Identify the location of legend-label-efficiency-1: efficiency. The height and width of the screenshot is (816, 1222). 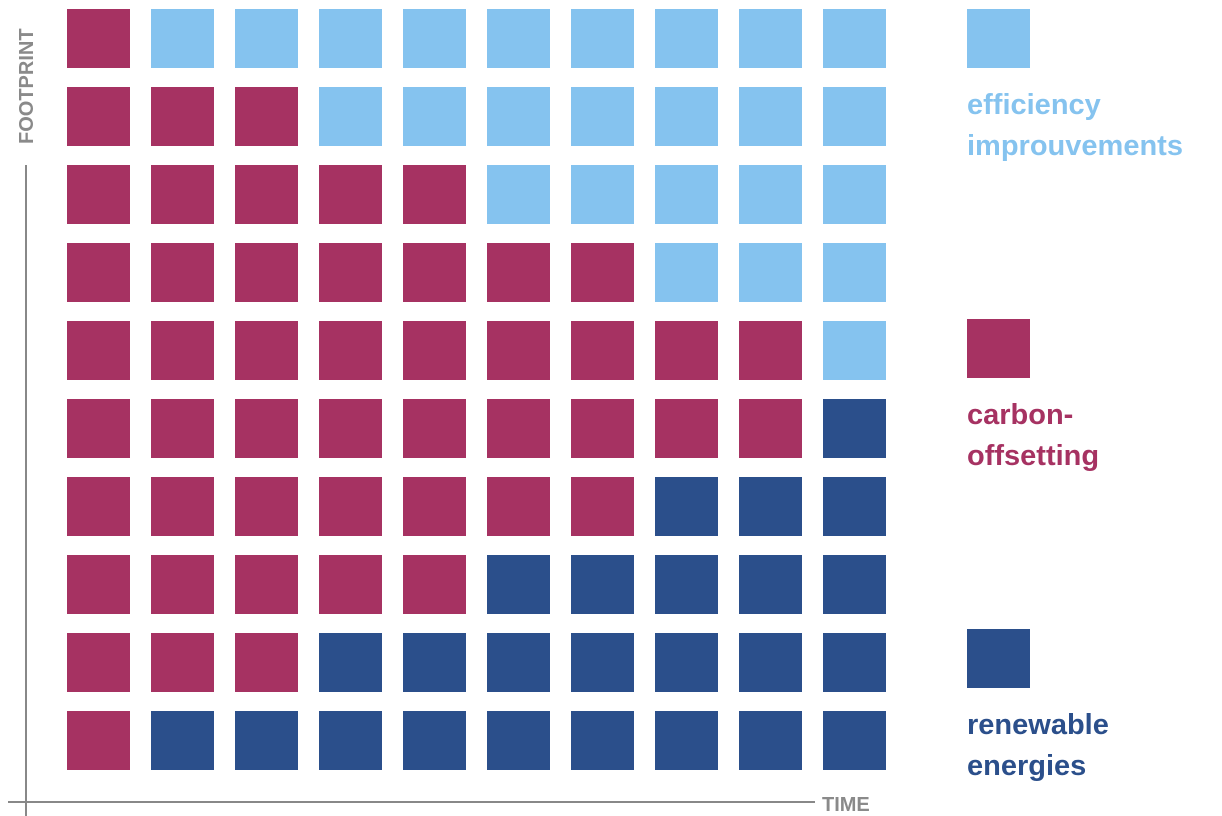
(1034, 105).